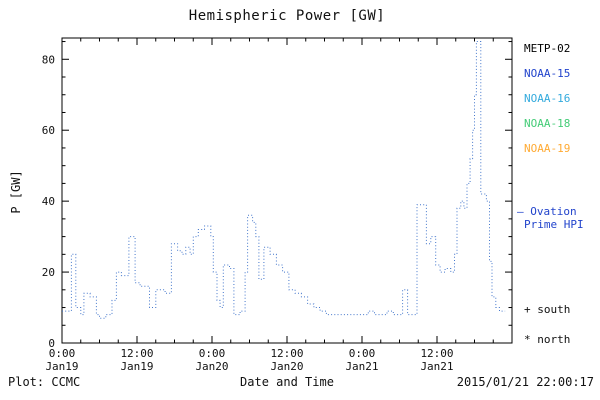 The image size is (600, 400). I want to click on svg-text: 80, so click(48, 59).